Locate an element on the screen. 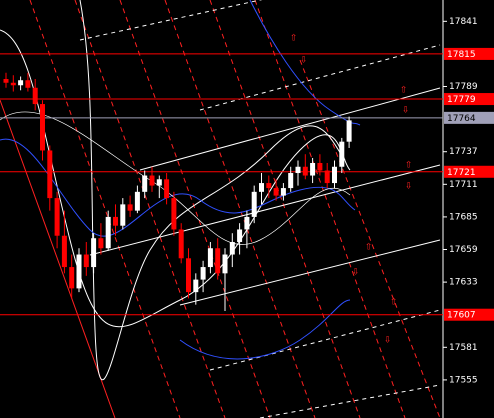 The width and height of the screenshot is (494, 418). y-tick-label: 17841 is located at coordinates (463, 22).